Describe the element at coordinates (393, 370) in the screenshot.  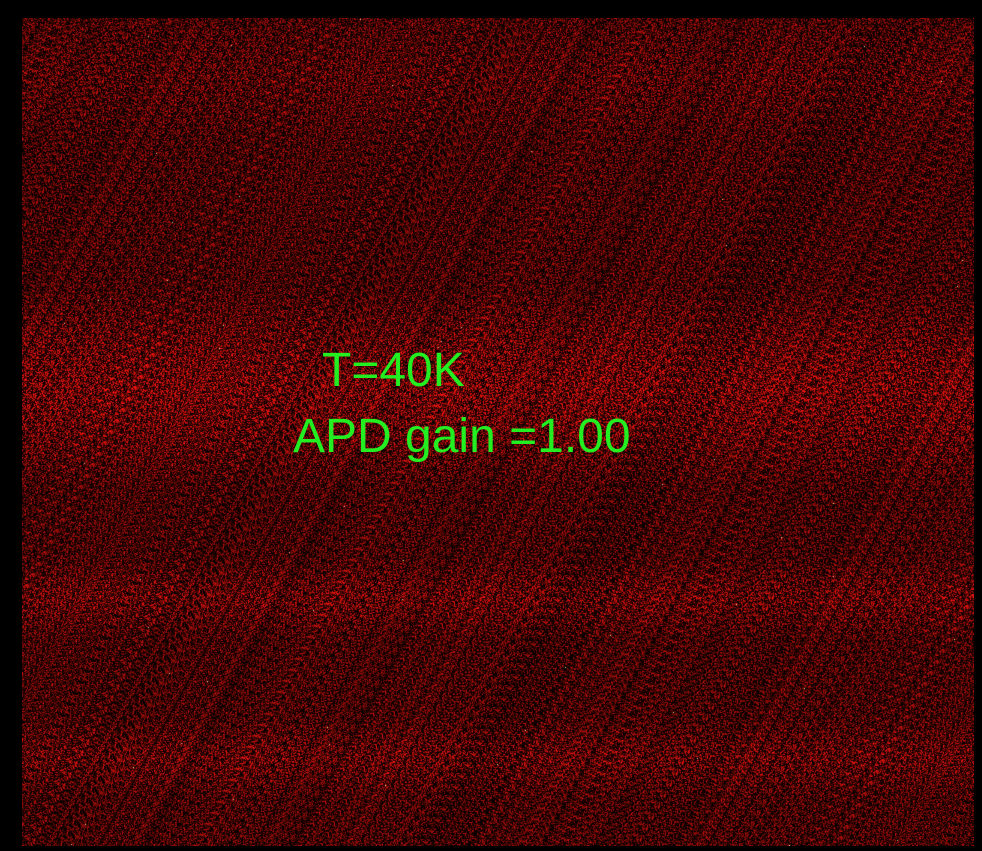
I see `temperature-label: T=40K` at that location.